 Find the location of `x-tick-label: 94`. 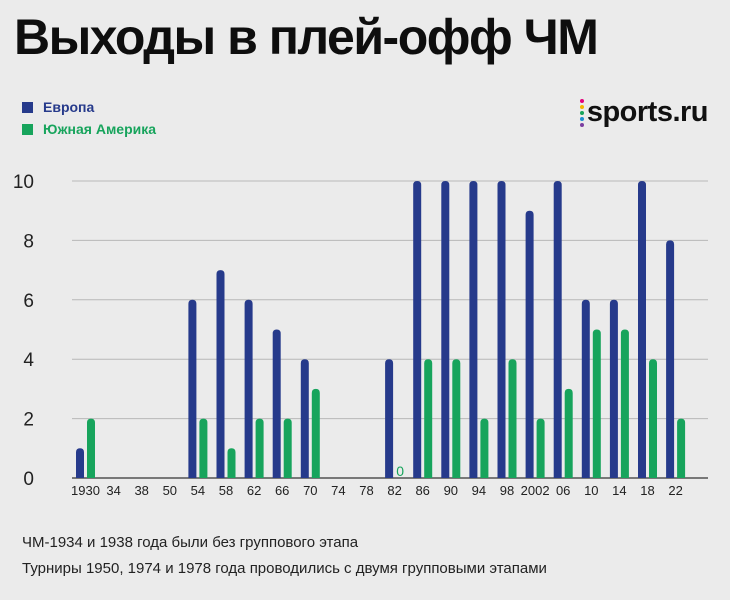

x-tick-label: 94 is located at coordinates (479, 490).